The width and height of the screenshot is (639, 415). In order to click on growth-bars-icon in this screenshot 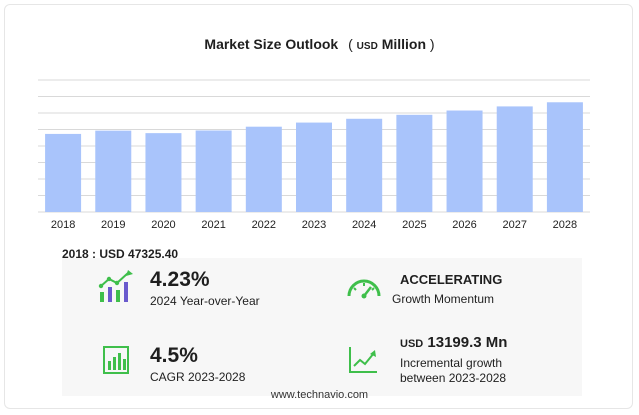, I will do `click(115, 286)`.